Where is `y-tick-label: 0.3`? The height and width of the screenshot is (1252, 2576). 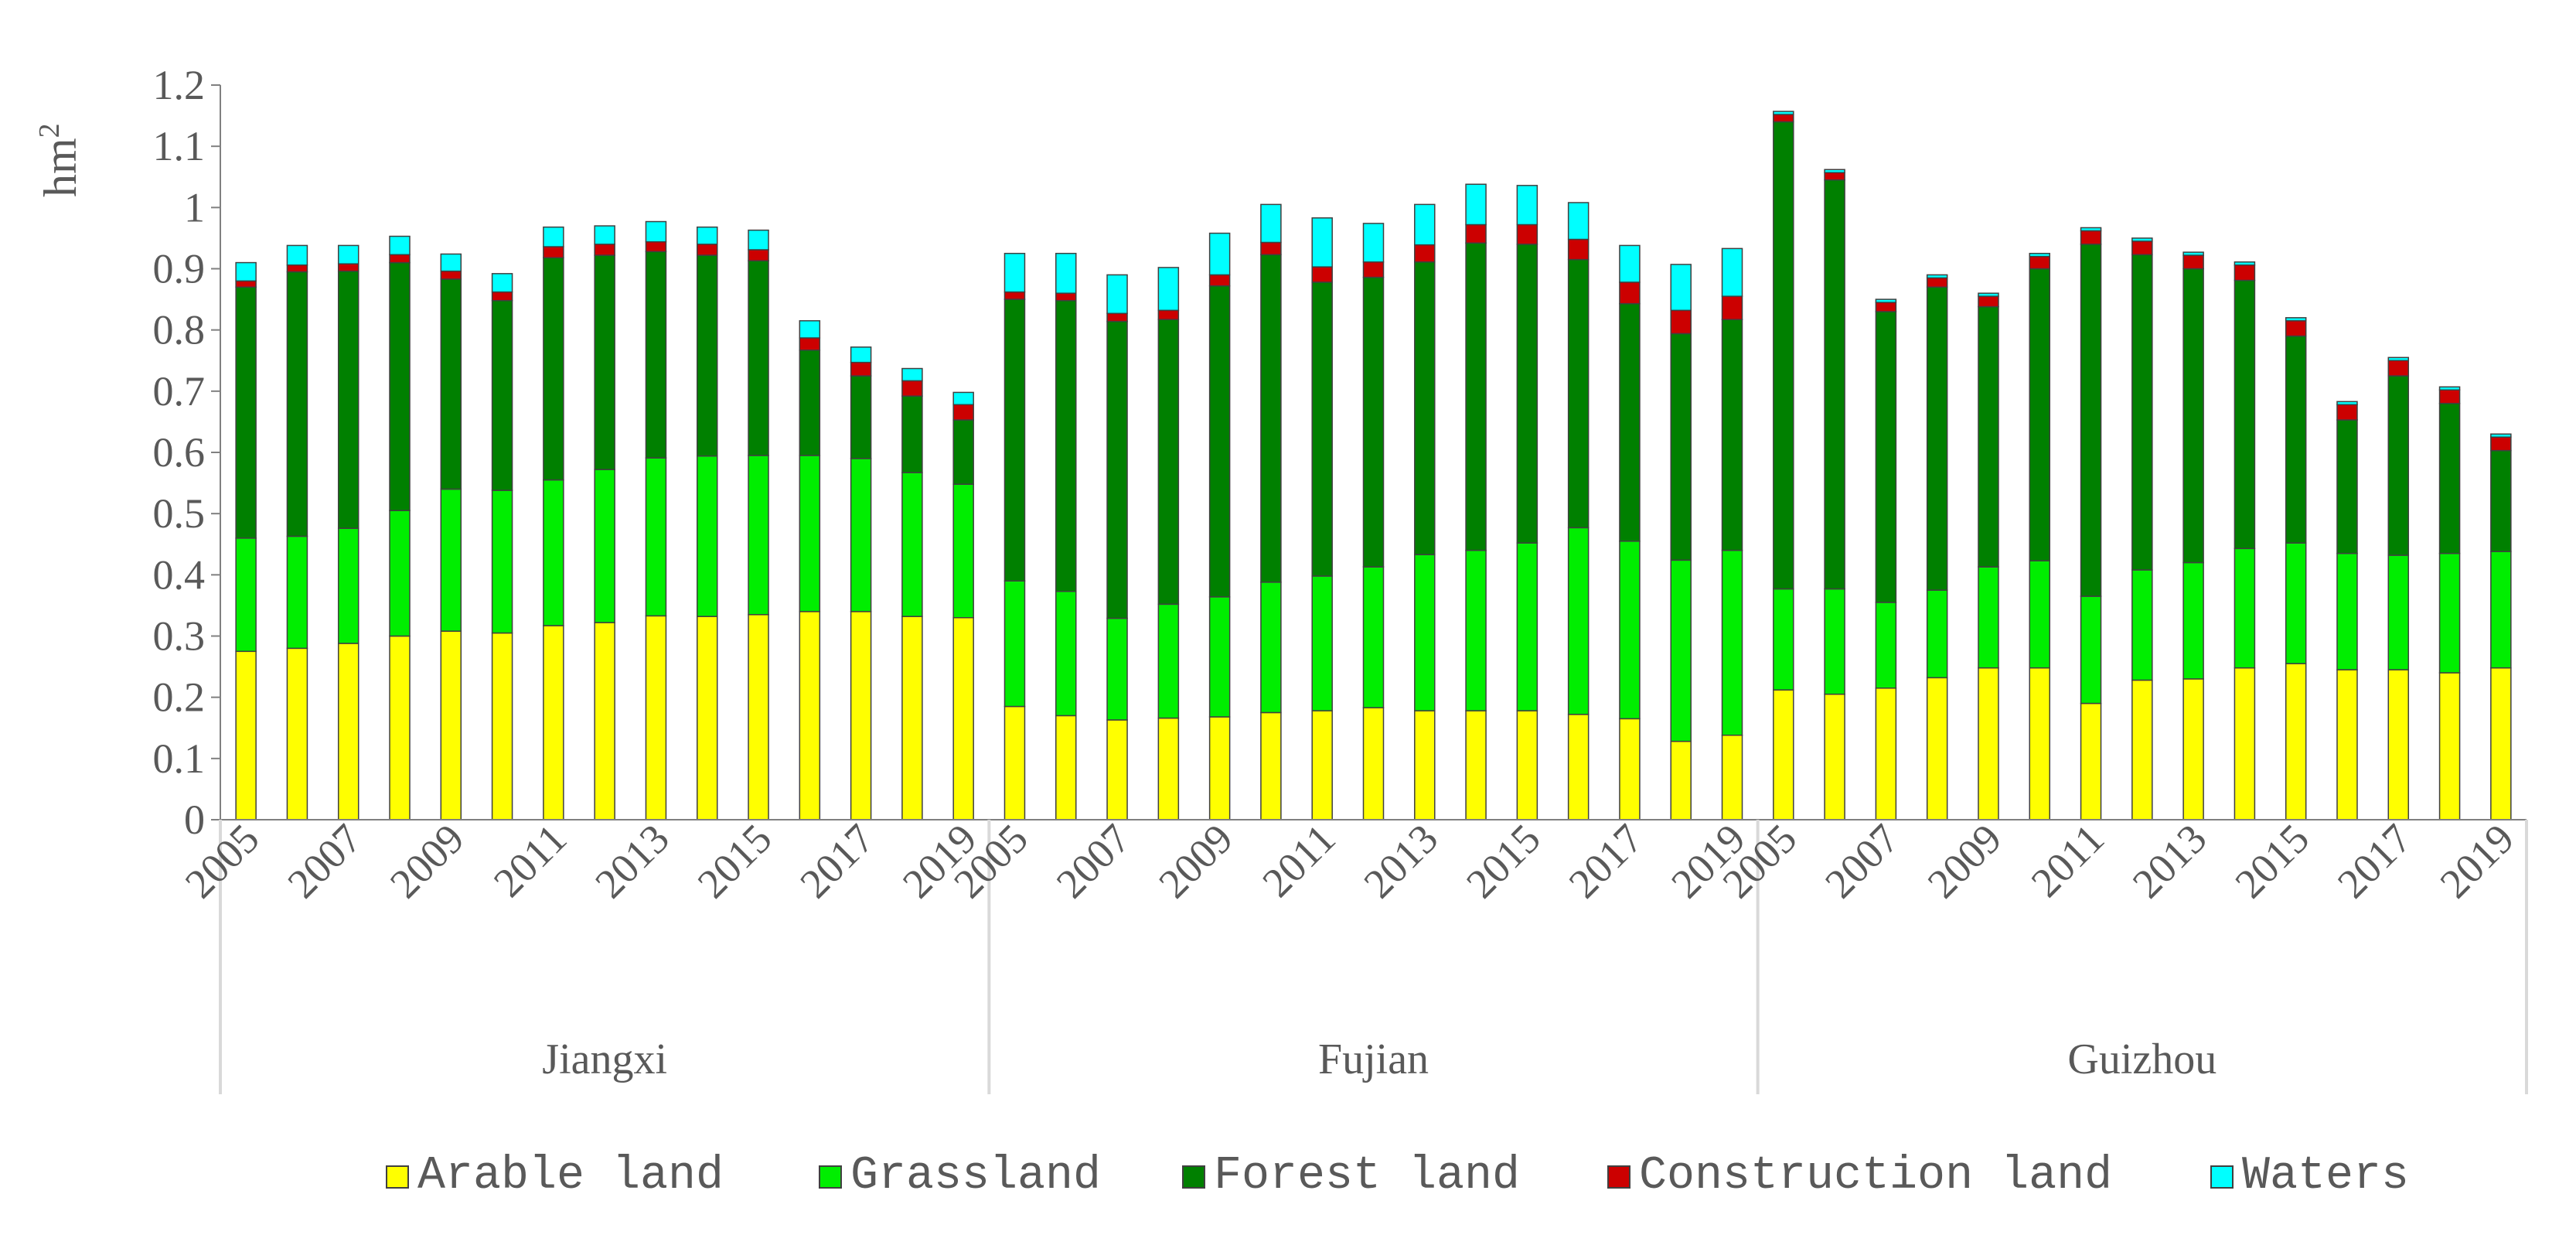 y-tick-label: 0.3 is located at coordinates (179, 636).